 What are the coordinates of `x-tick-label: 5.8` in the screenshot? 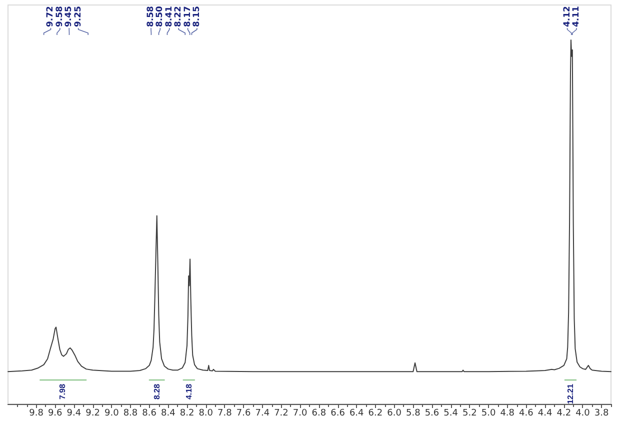 It's located at (413, 413).